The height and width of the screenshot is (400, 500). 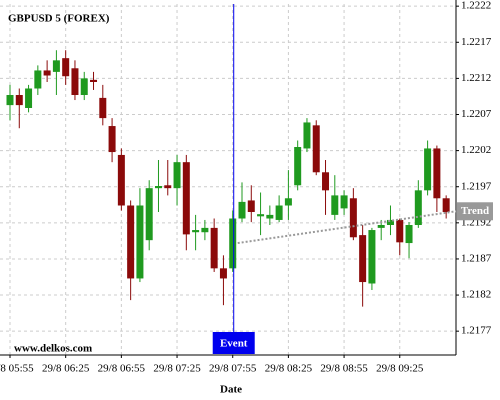 I want to click on trend-label-box, so click(x=475, y=211).